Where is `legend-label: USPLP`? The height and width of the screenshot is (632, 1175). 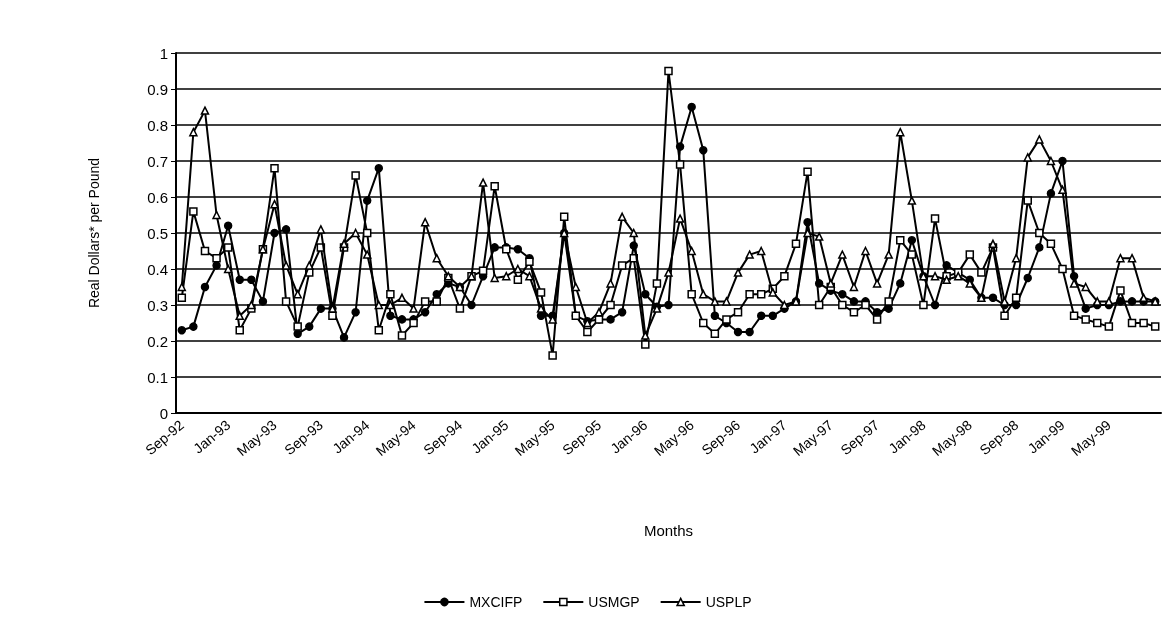
legend-label: USPLP is located at coordinates (728, 602).